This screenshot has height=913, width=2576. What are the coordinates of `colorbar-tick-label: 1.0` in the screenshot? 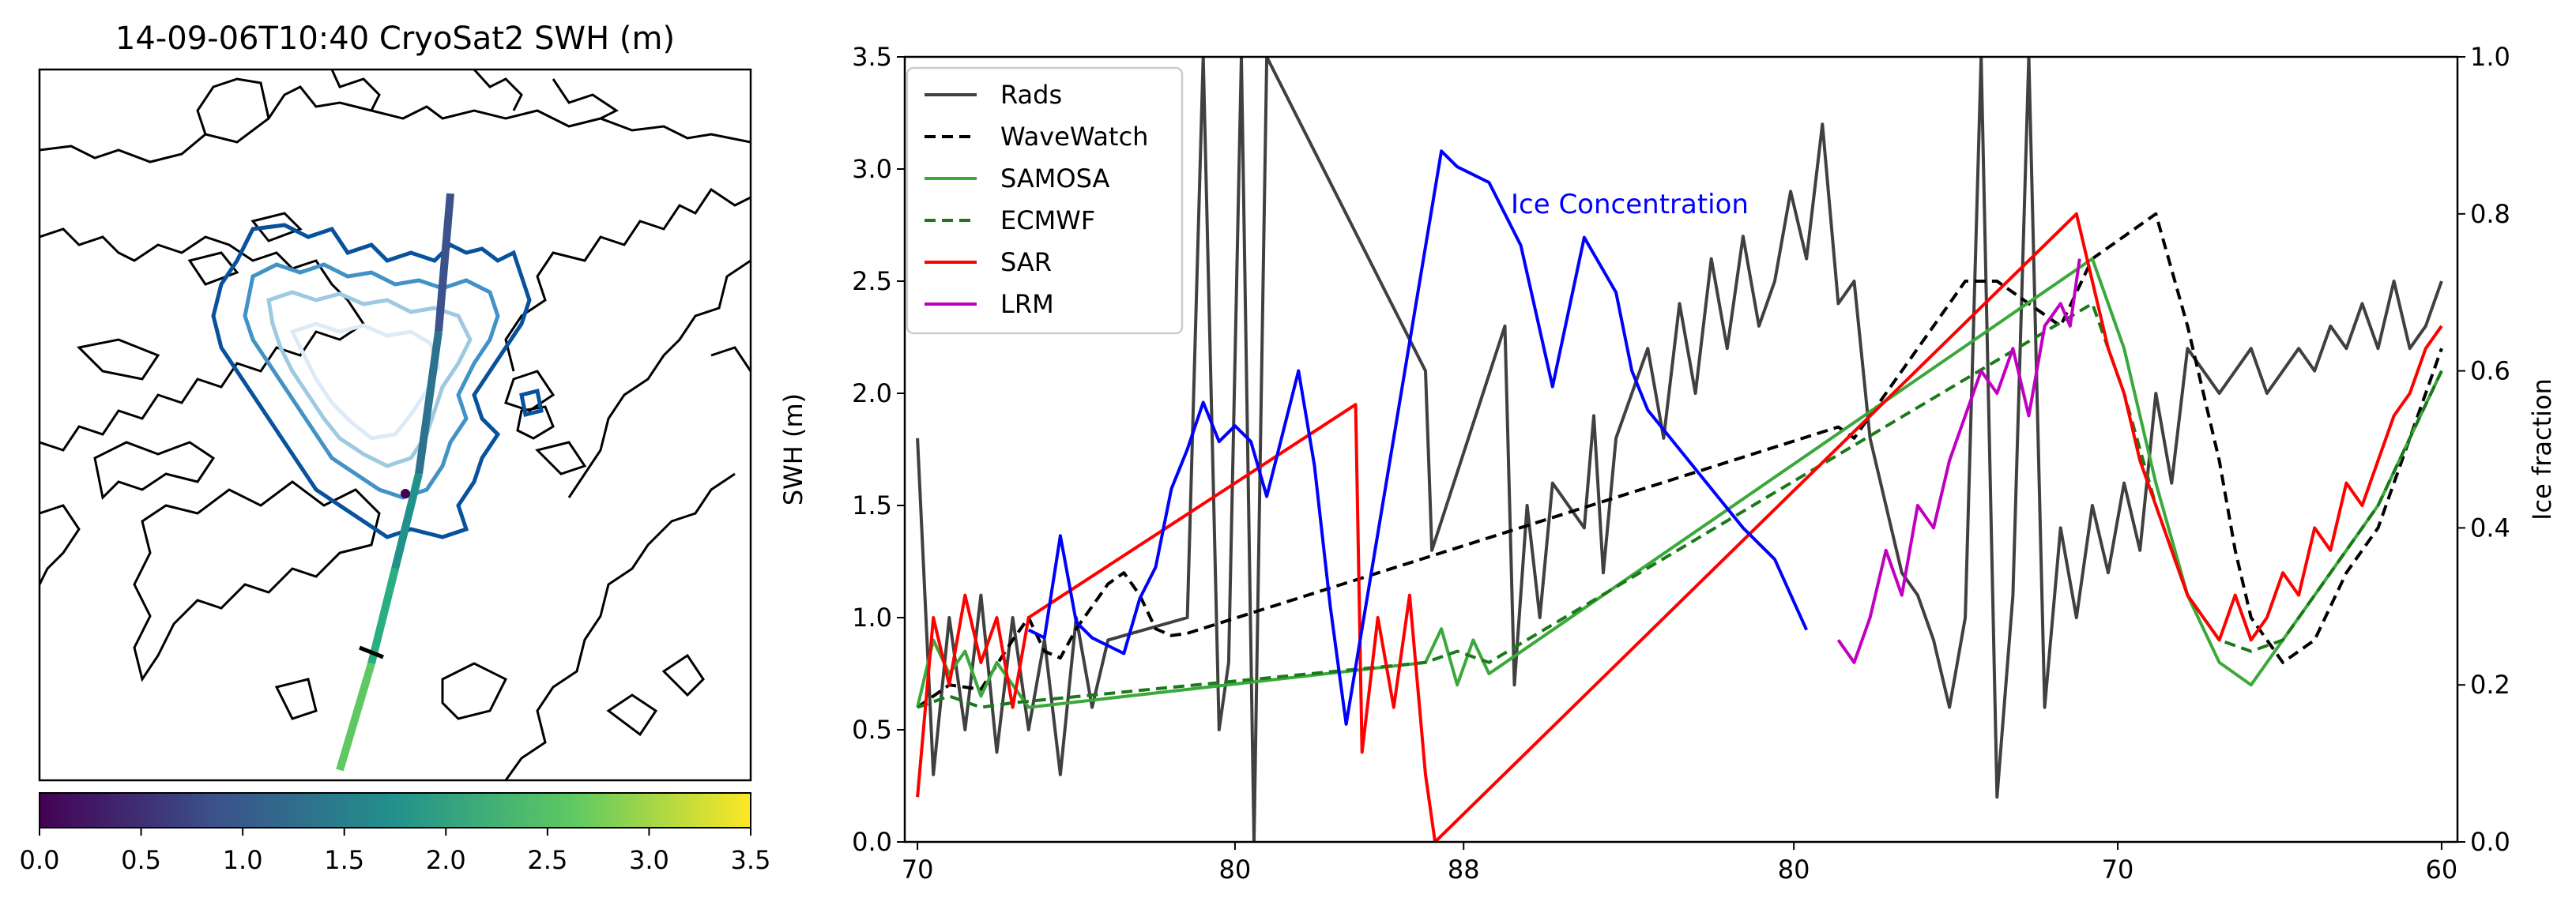 It's located at (243, 860).